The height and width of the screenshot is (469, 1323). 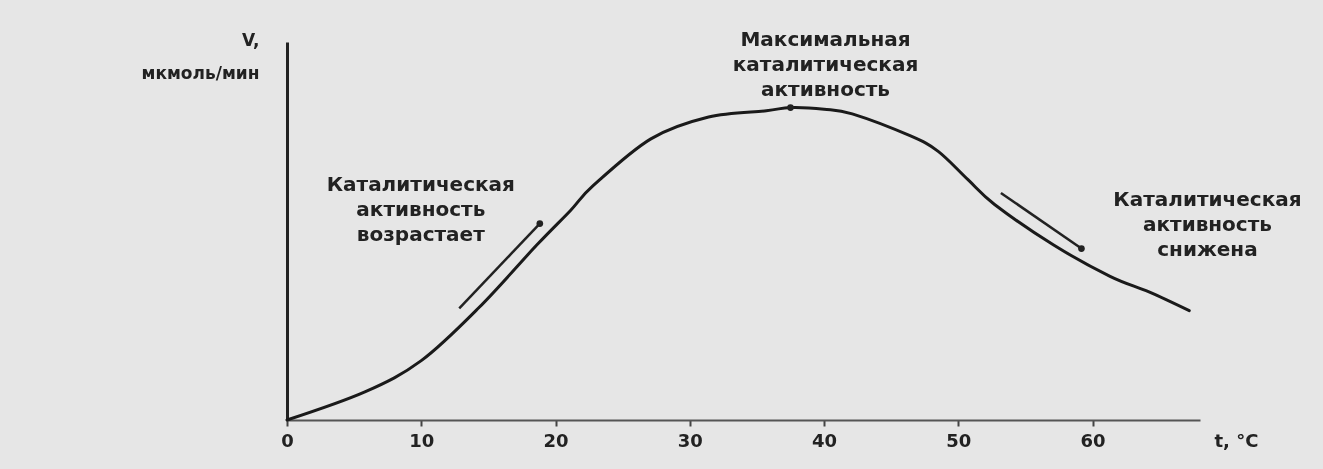 What do you see at coordinates (556, 440) in the screenshot?
I see `x-tick-label: 20` at bounding box center [556, 440].